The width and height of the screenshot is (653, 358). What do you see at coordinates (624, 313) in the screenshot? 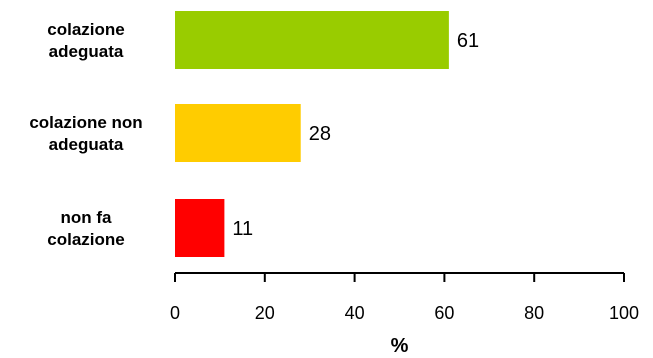
I see `x-tick-label: 100` at bounding box center [624, 313].